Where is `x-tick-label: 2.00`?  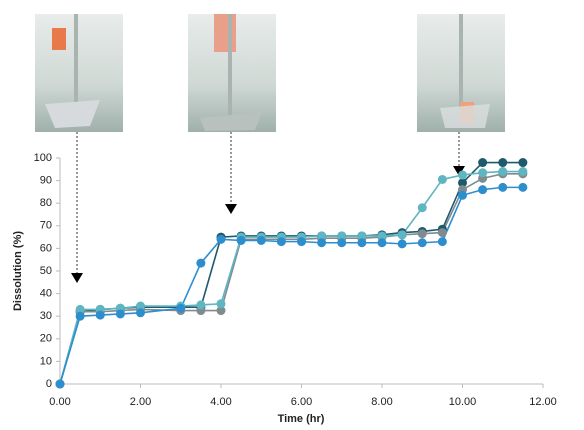
x-tick-label: 2.00 is located at coordinates (140, 402).